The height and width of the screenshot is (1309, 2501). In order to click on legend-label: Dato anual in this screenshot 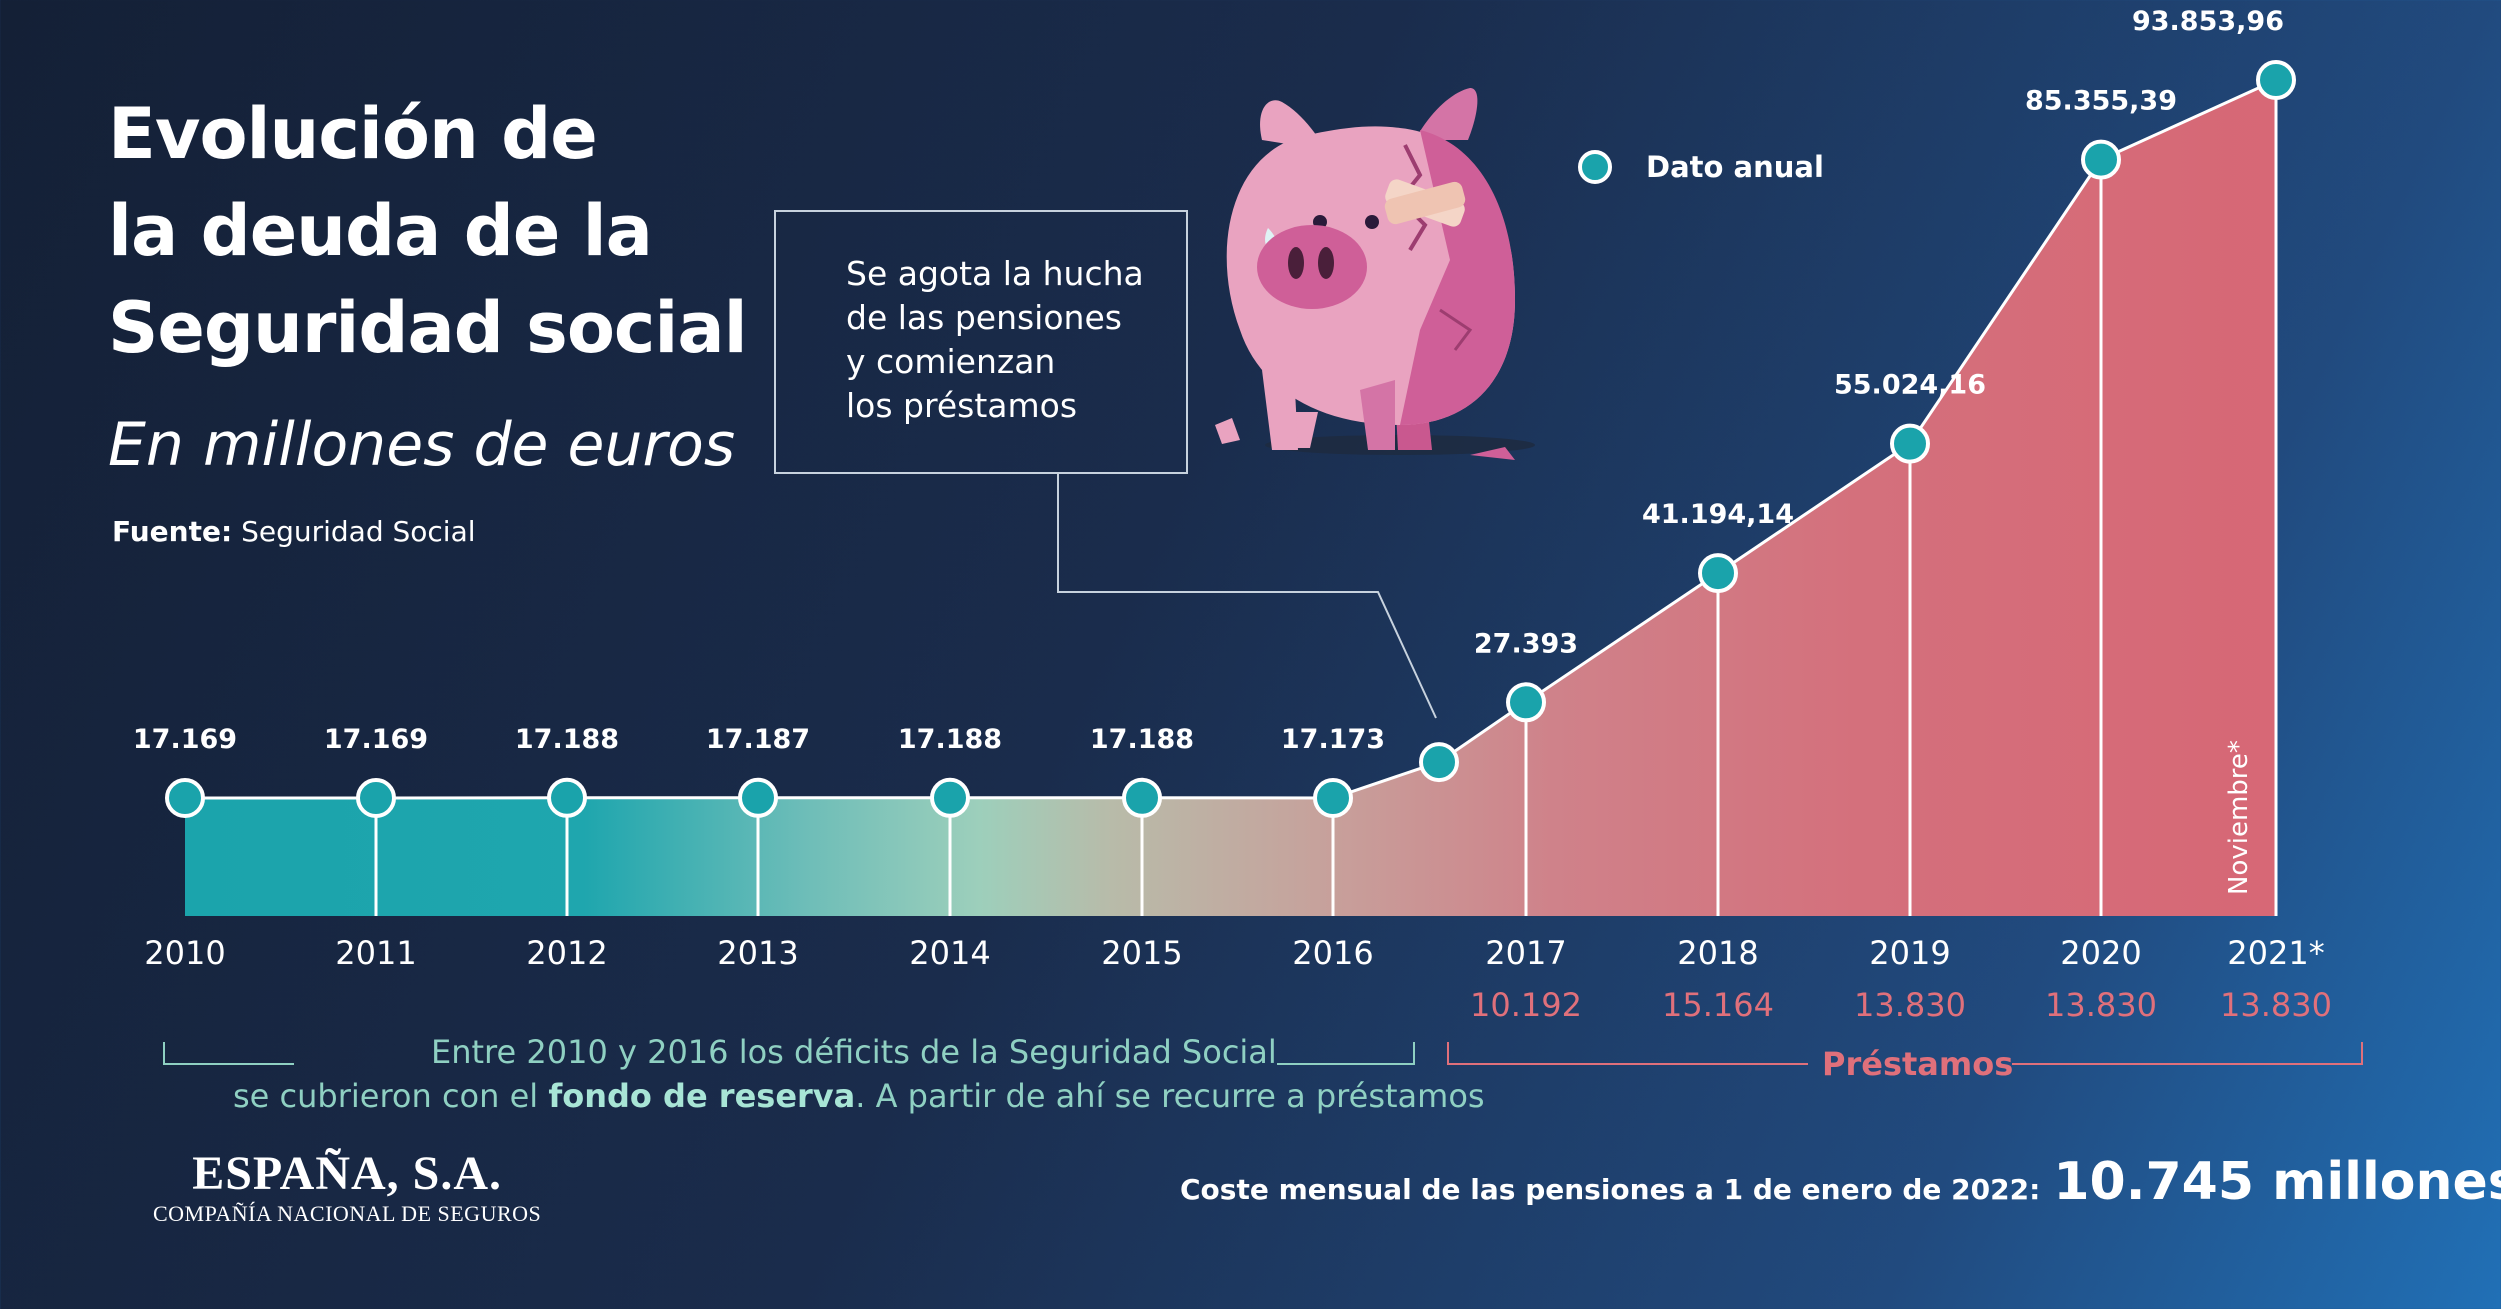, I will do `click(1735, 167)`.